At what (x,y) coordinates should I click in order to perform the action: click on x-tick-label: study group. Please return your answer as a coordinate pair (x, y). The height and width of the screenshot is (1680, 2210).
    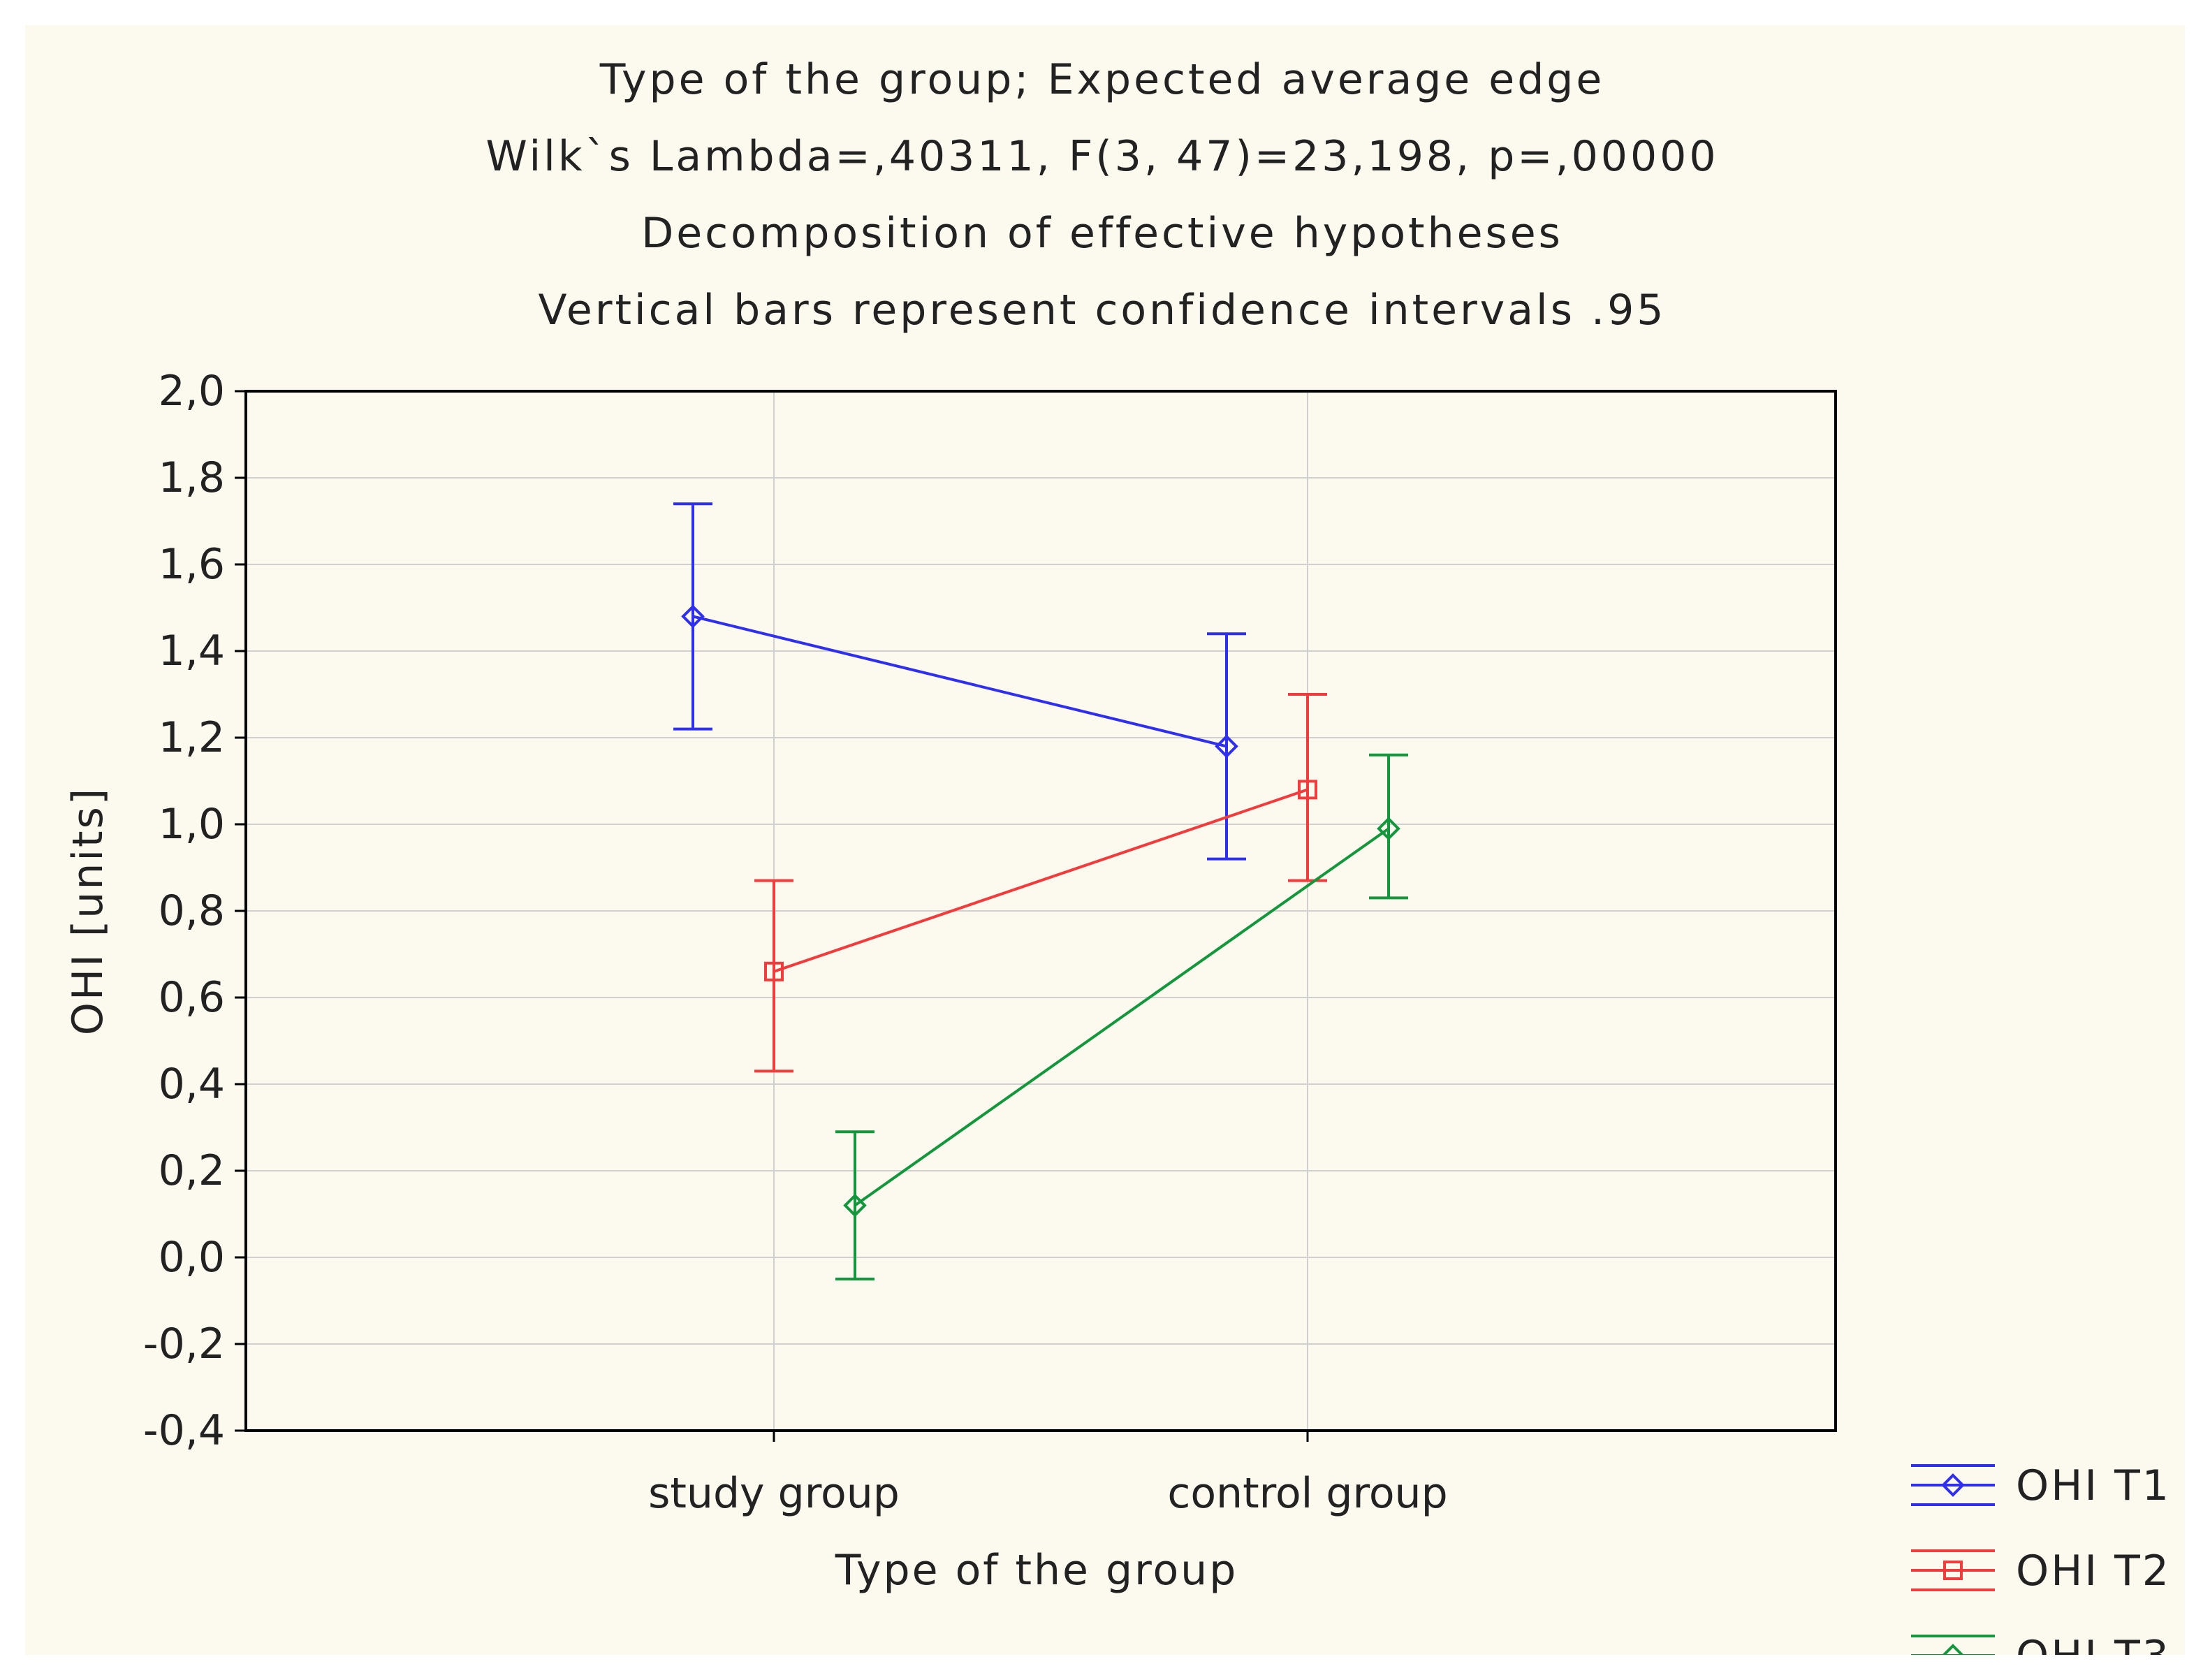
    Looking at the image, I should click on (774, 1494).